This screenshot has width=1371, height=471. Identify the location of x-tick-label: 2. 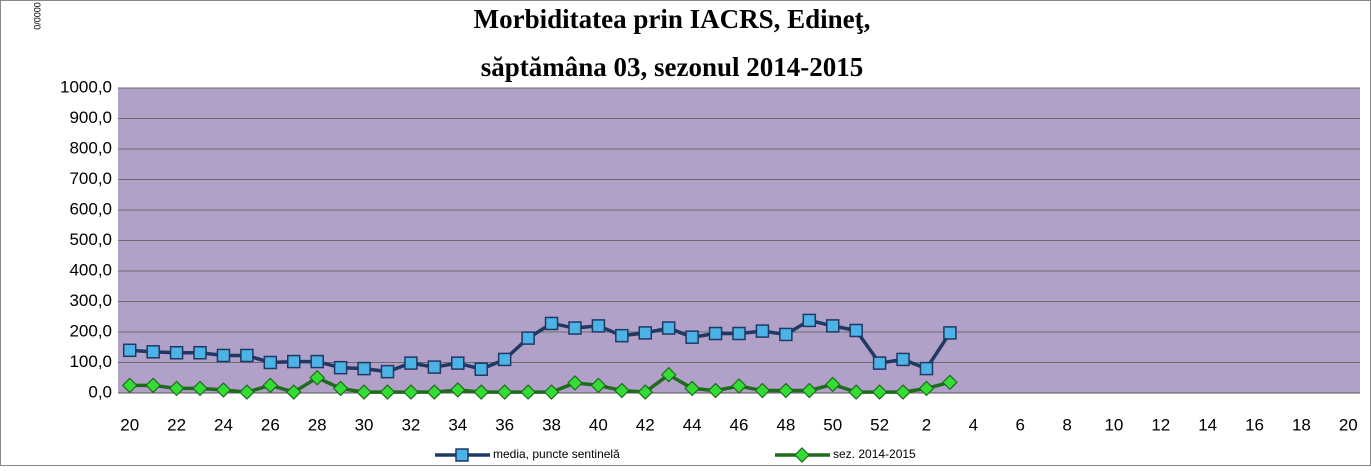
(926, 424).